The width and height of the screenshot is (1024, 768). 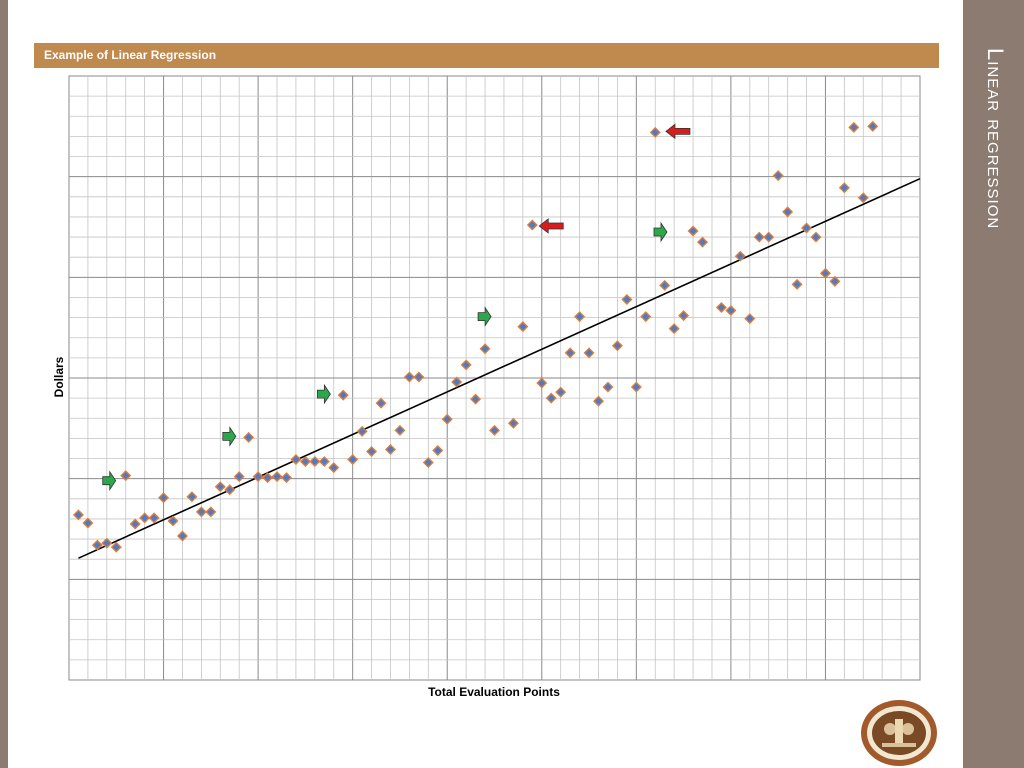 I want to click on side-title: Linear regression, so click(x=995, y=139).